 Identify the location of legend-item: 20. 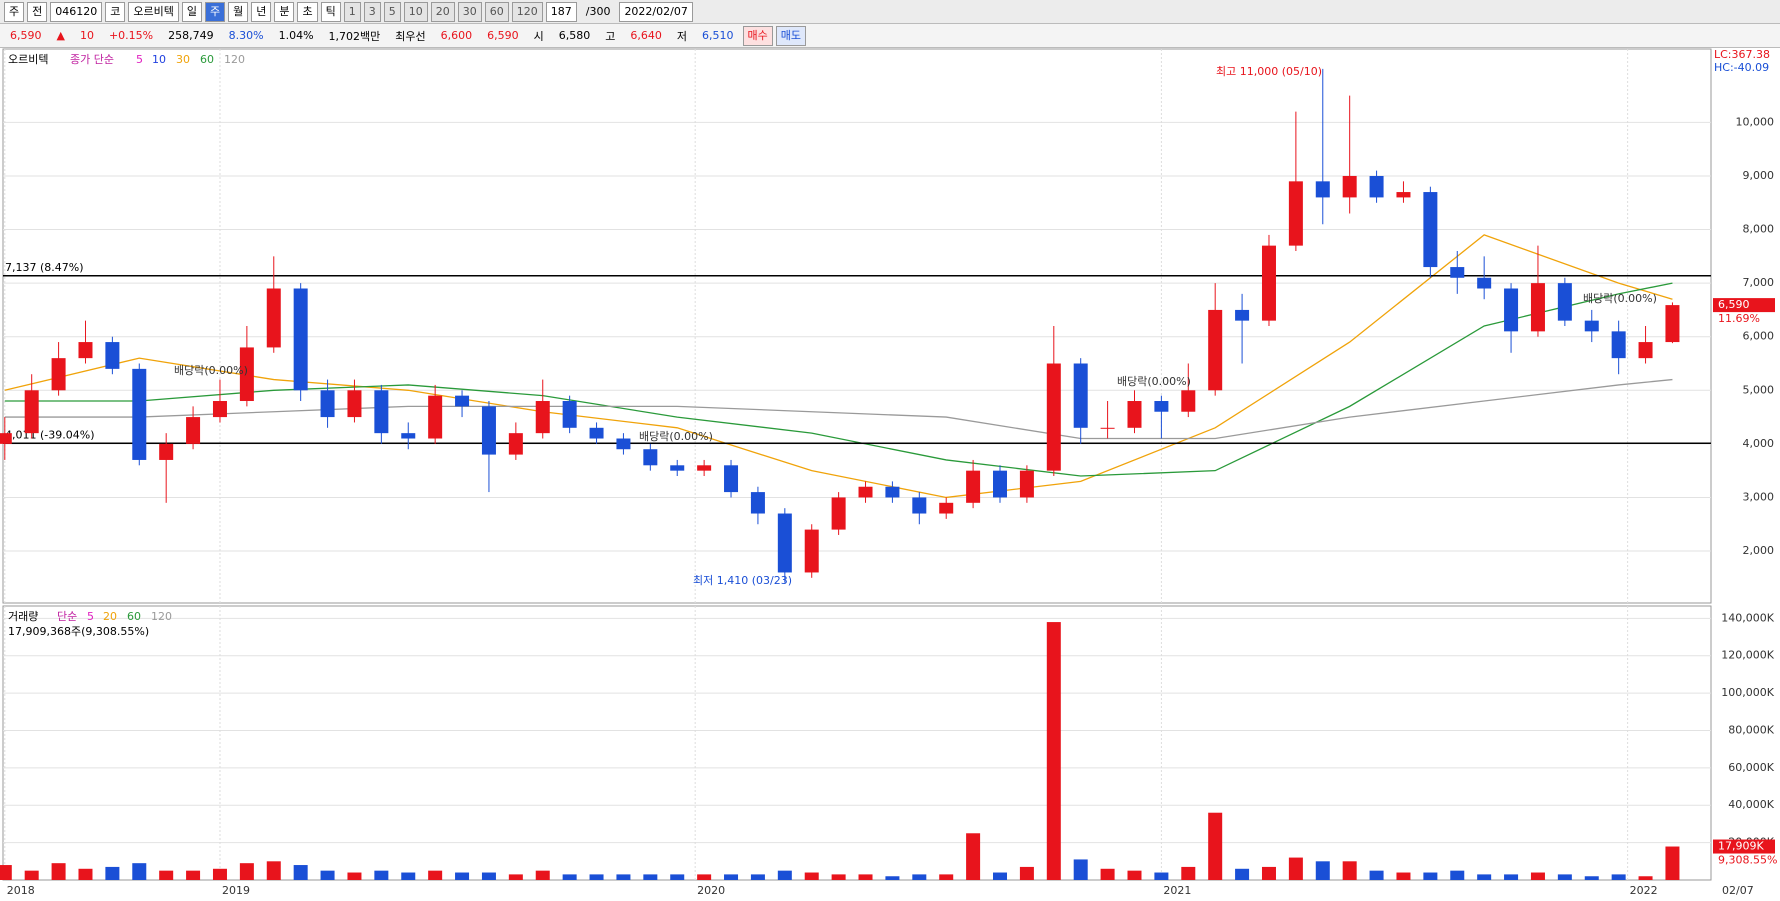
(110, 616).